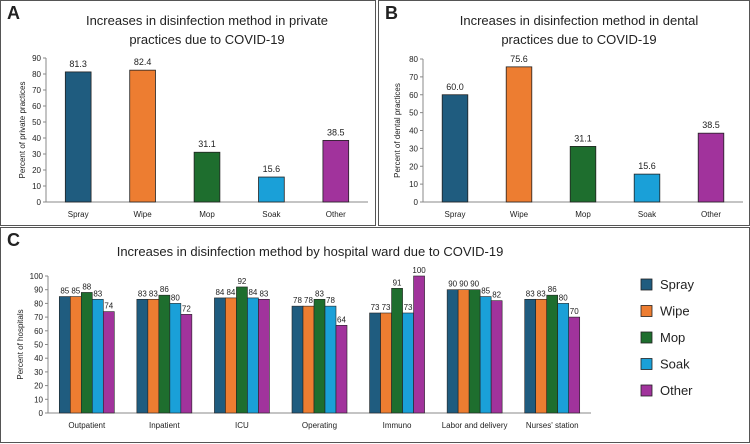 Image resolution: width=750 pixels, height=444 pixels. I want to click on y-tick-label: 60, so click(38, 331).